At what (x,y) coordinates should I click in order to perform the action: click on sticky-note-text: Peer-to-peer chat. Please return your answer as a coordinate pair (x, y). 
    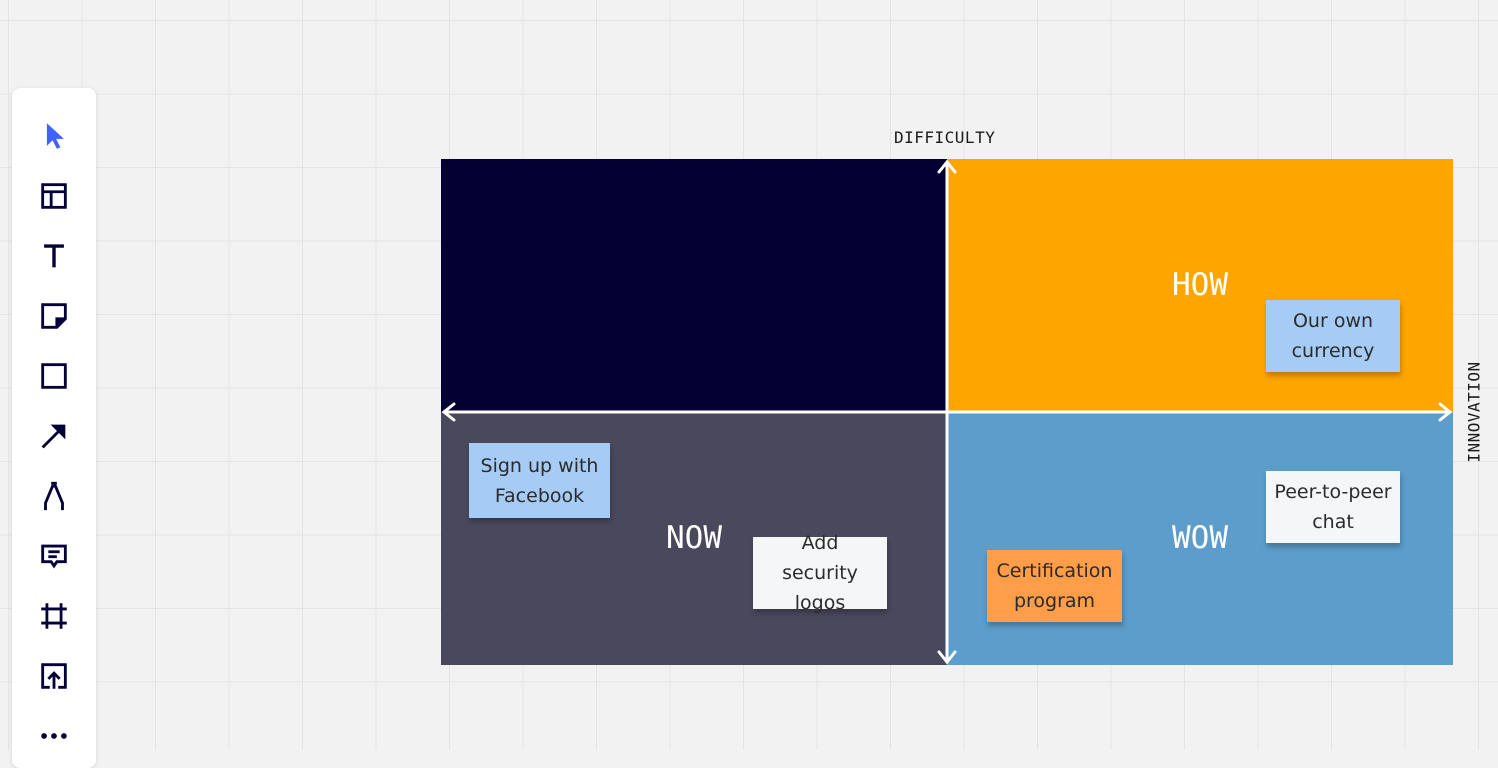
    Looking at the image, I should click on (1333, 507).